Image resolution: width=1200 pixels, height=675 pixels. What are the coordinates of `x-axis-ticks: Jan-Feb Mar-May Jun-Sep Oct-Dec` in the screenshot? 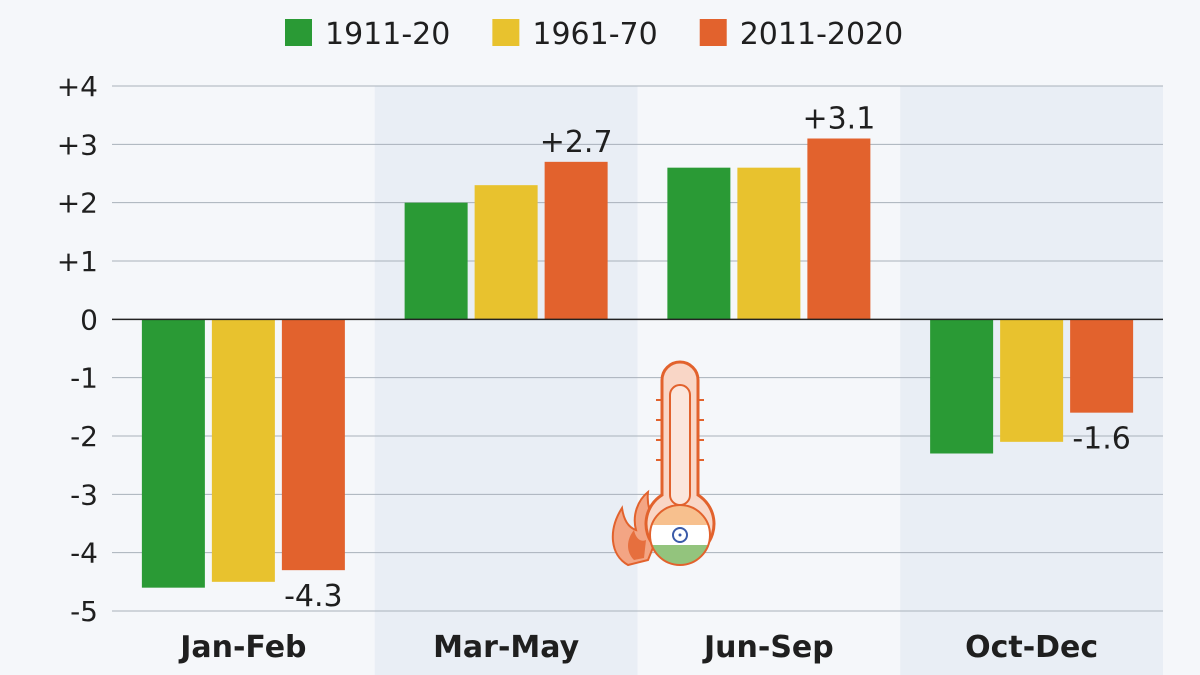 It's located at (638, 647).